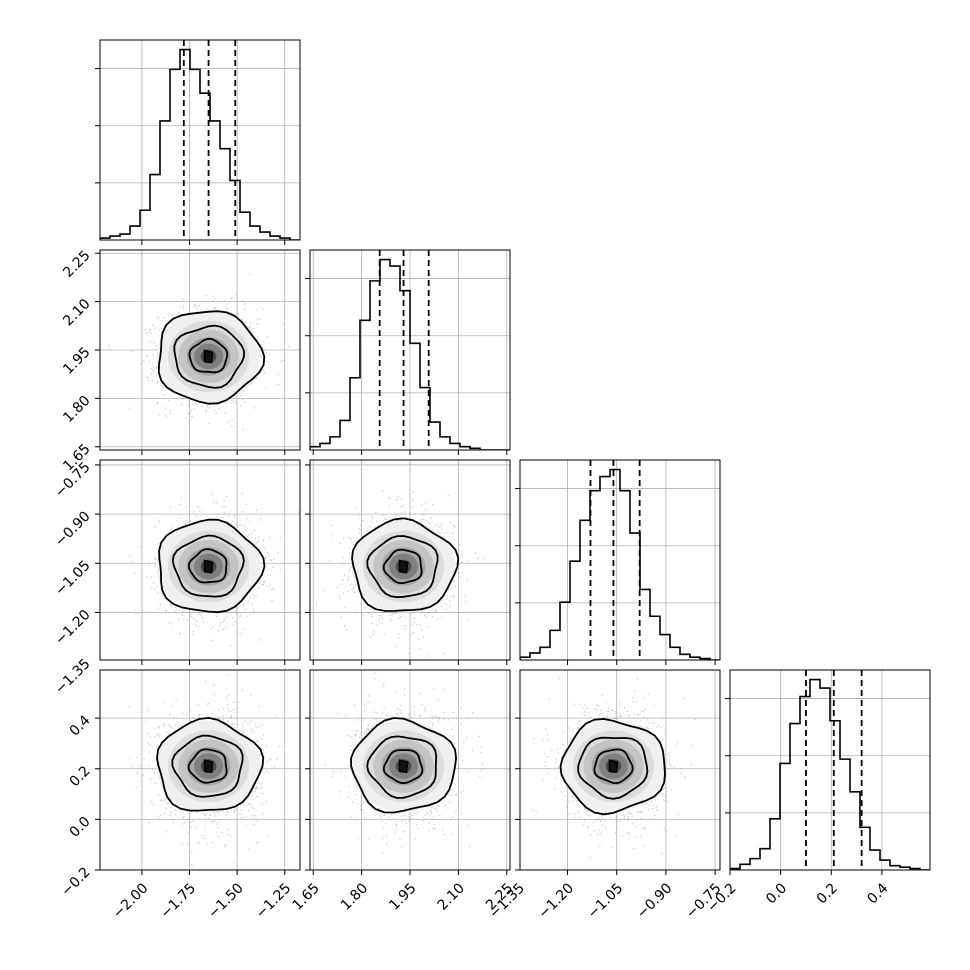 Image resolution: width=970 pixels, height=970 pixels. I want to click on x-tick-label: −0.90, so click(655, 901).